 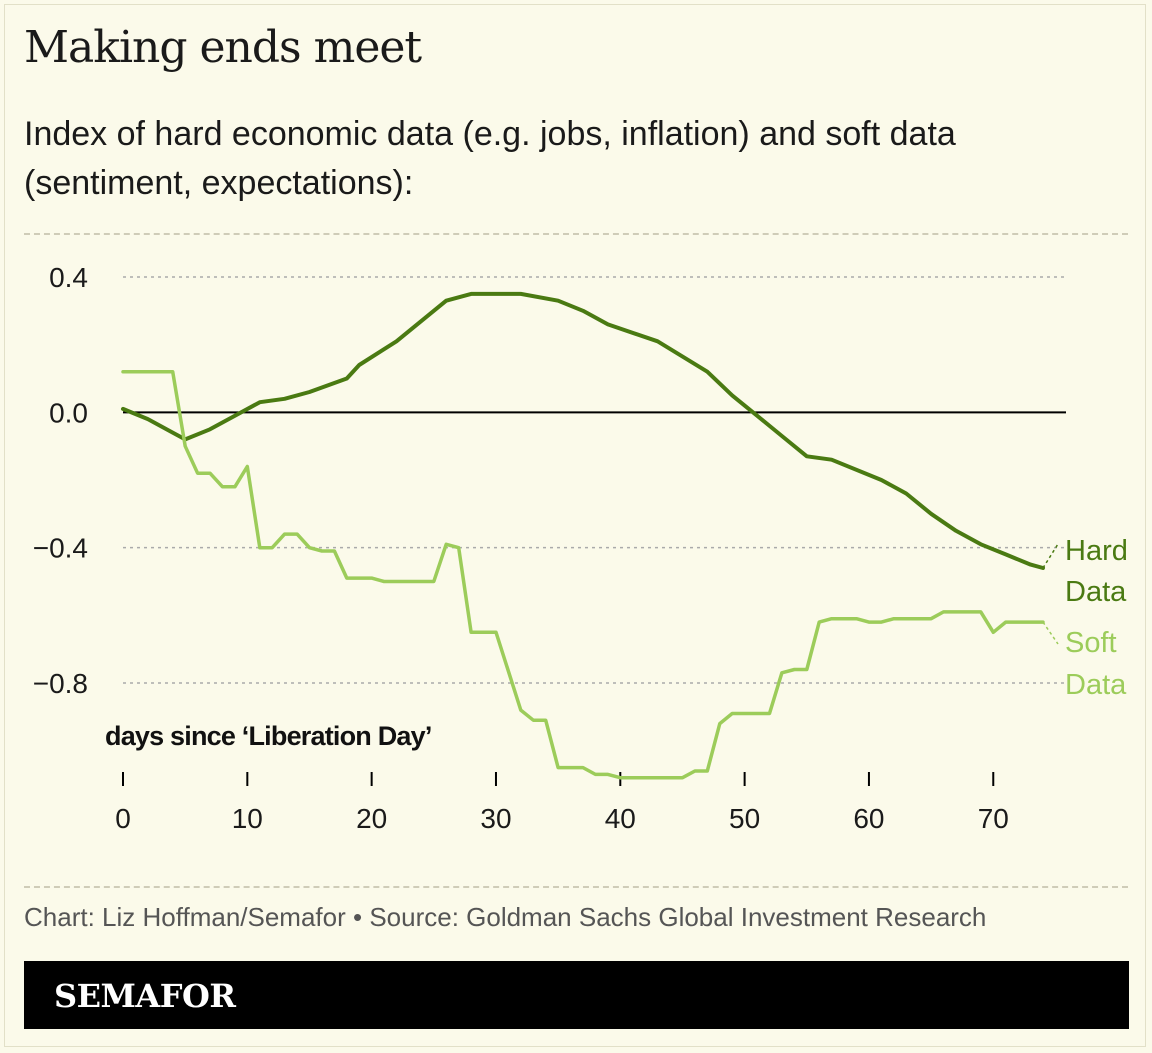 I want to click on x-tick-label: 40, so click(x=620, y=818).